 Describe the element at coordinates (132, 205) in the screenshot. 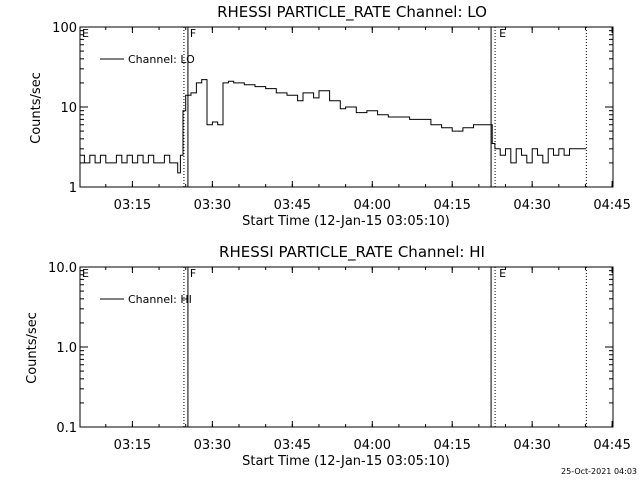

I see `lo-x-tick-label: 03:15` at that location.